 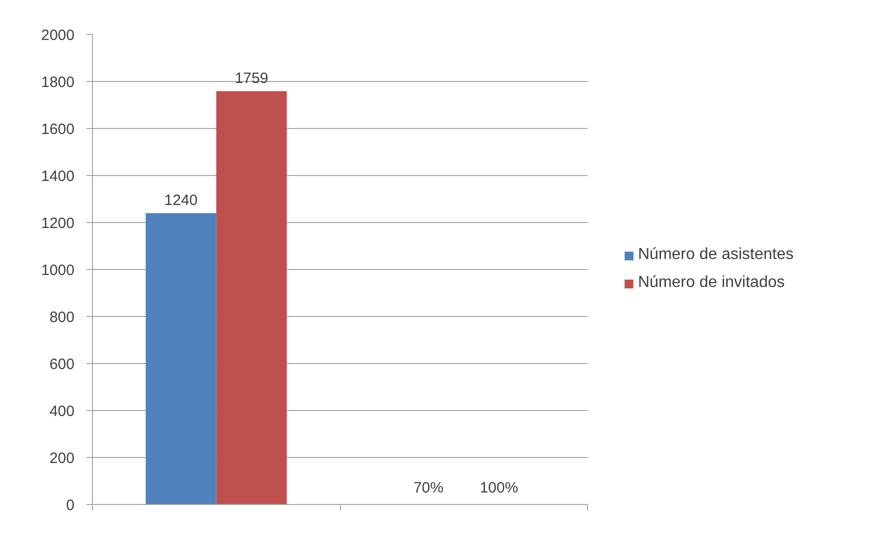 I want to click on y-tick-label: 200, so click(x=62, y=458).